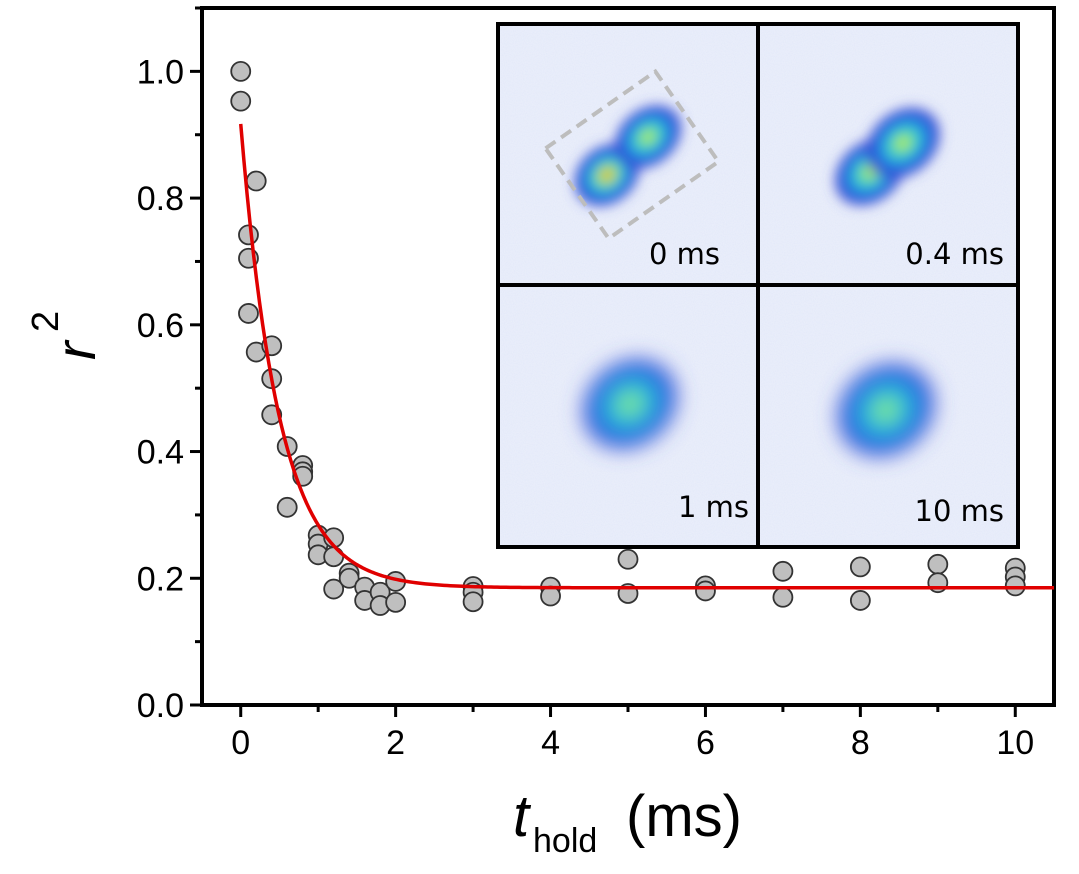 This screenshot has width=1079, height=874. What do you see at coordinates (160, 199) in the screenshot?
I see `y-tick-label: 0.8` at bounding box center [160, 199].